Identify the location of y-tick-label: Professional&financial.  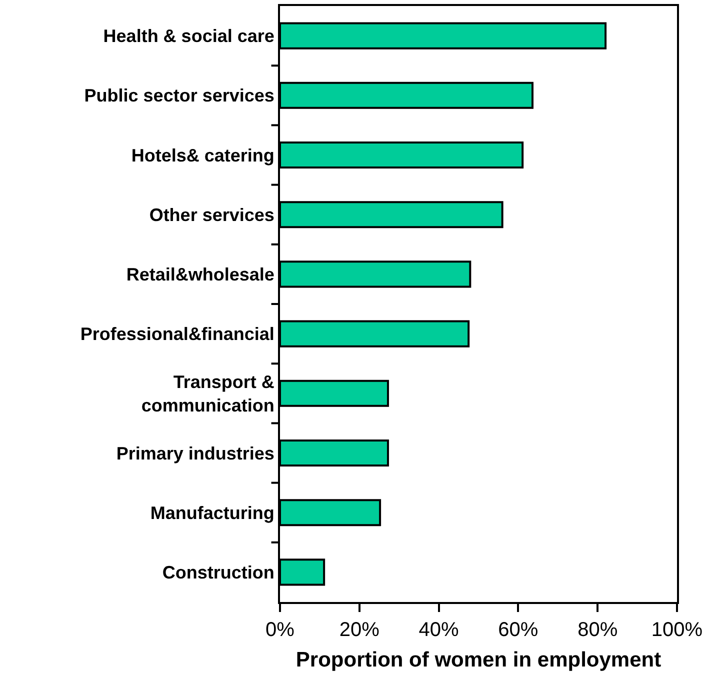
(177, 334).